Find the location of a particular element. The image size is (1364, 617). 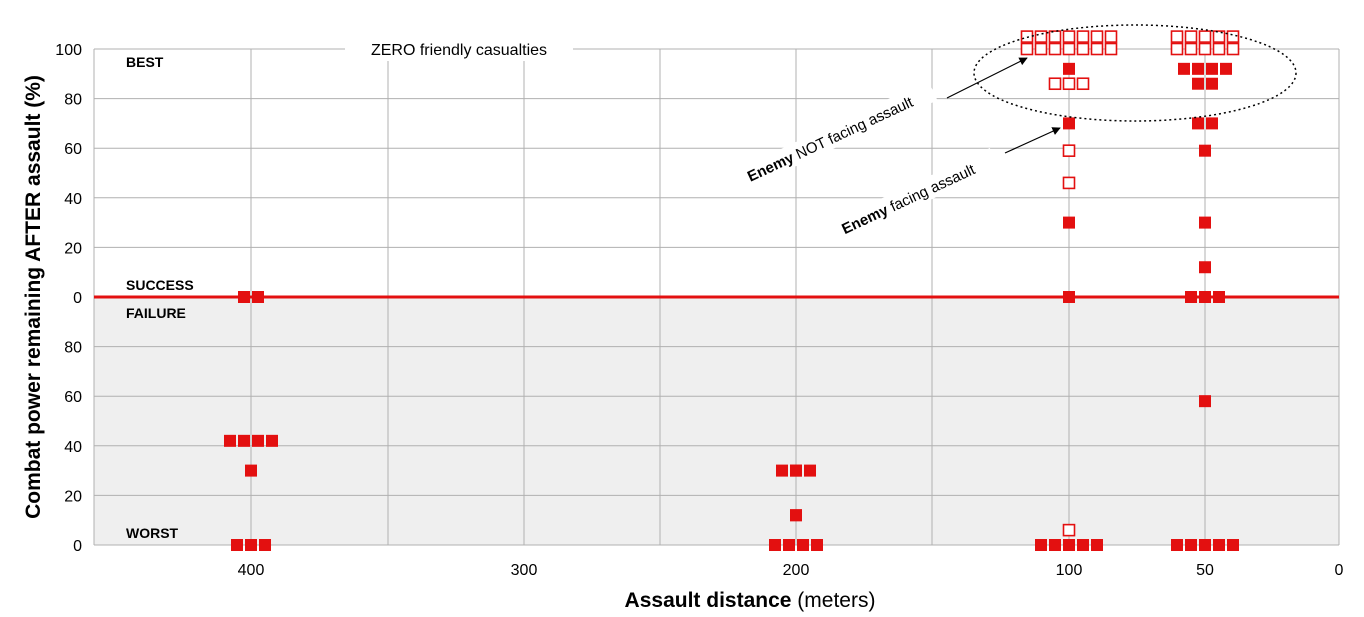

zone-label-failure: FAILURE is located at coordinates (156, 313).